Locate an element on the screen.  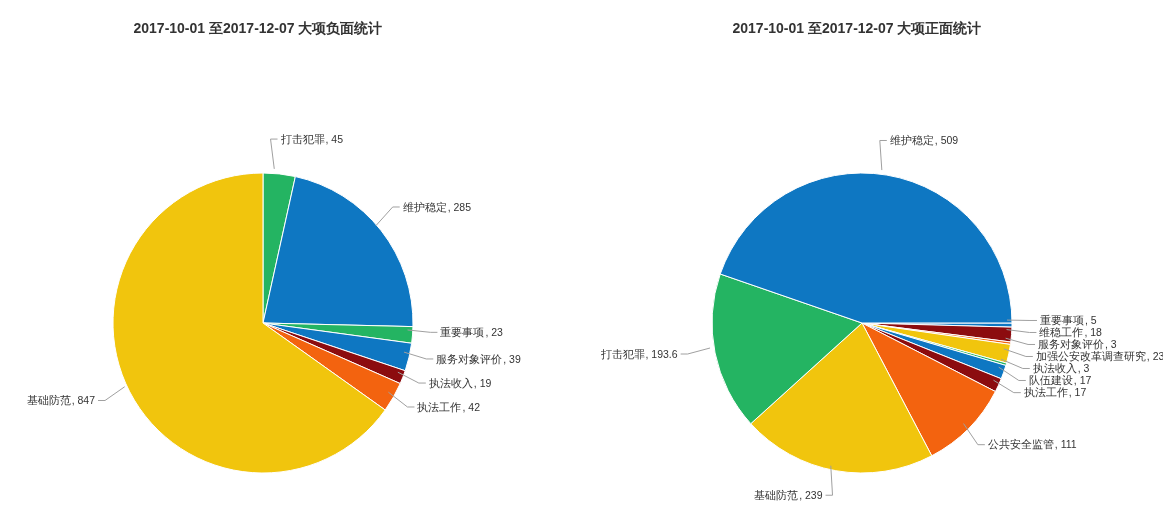
chart-title: 2017-10-01 至2017-12-07 大项正面统计 is located at coordinates (857, 29).